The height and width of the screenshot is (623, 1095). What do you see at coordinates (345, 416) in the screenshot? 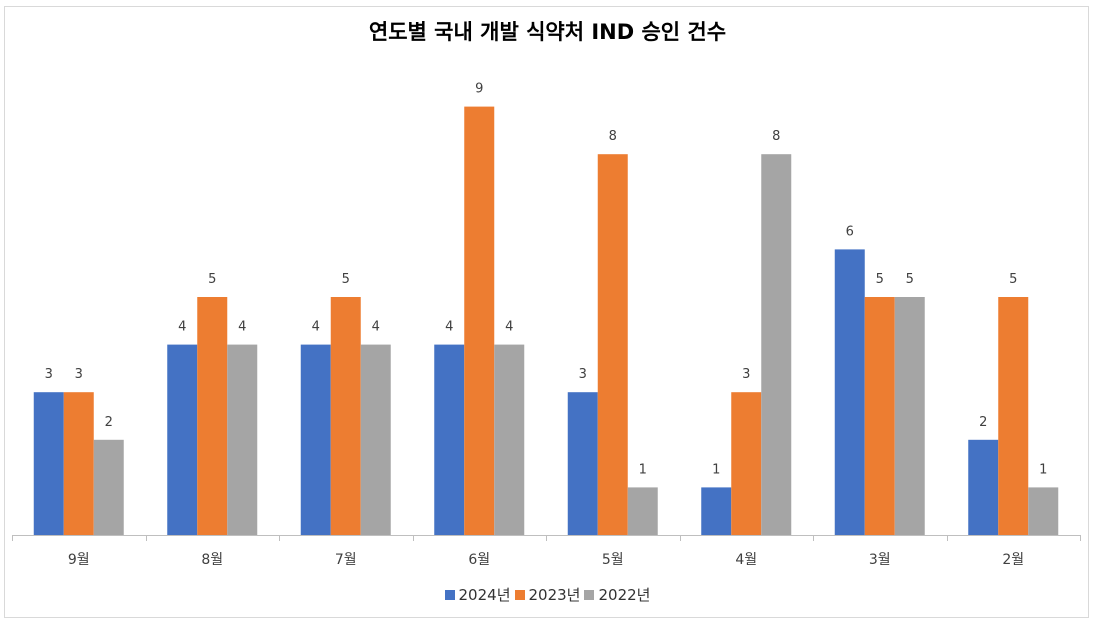
I see `bar-7월-2023년` at bounding box center [345, 416].